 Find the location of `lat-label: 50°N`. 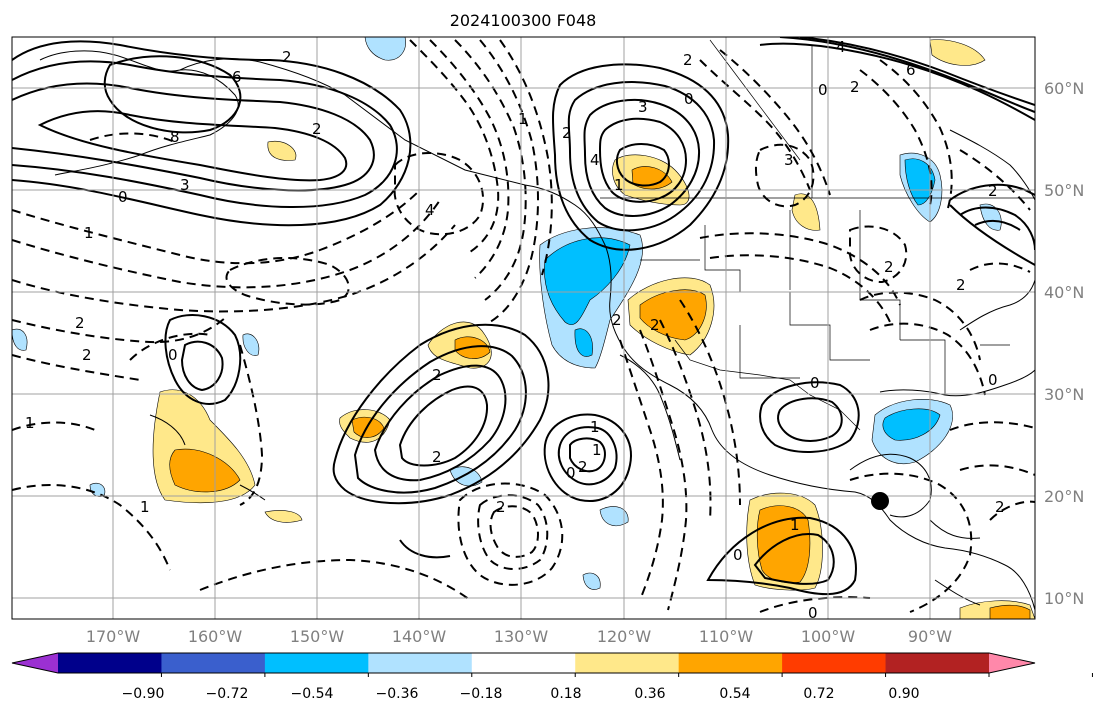

lat-label: 50°N is located at coordinates (1064, 190).